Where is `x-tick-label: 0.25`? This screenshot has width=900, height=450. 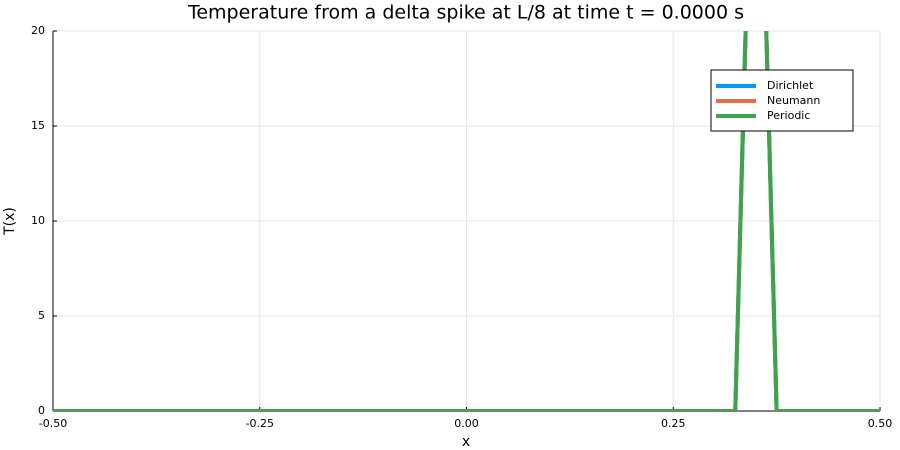
x-tick-label: 0.25 is located at coordinates (673, 423).